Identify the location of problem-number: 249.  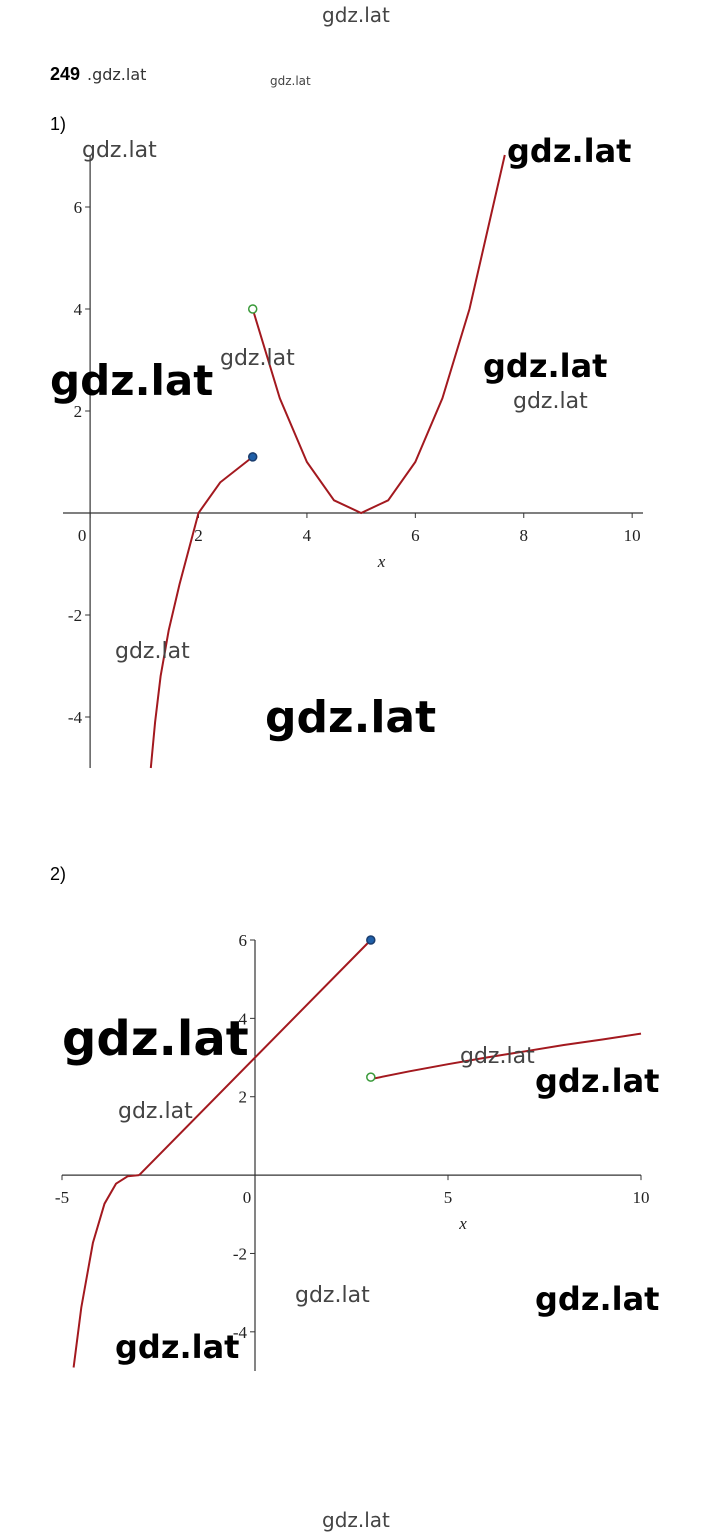
(65, 74).